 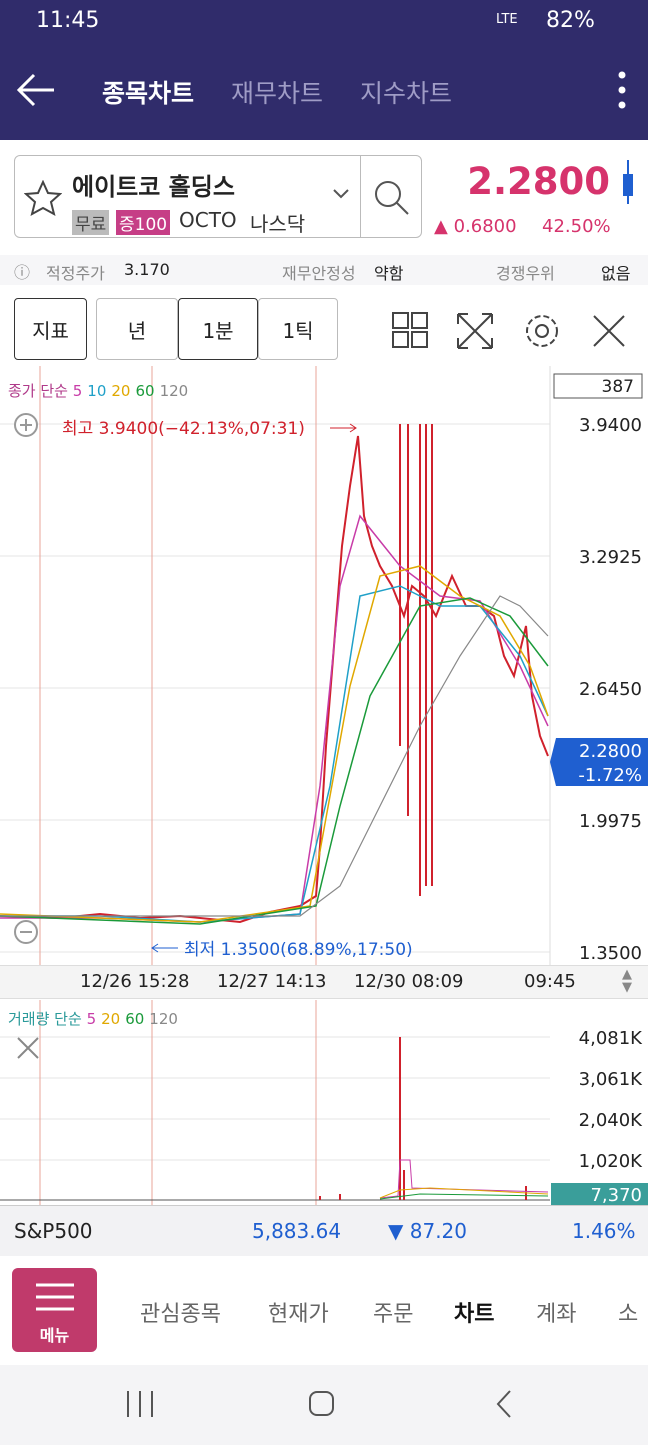 What do you see at coordinates (438, 1231) in the screenshot?
I see `index-change-value: 87.20` at bounding box center [438, 1231].